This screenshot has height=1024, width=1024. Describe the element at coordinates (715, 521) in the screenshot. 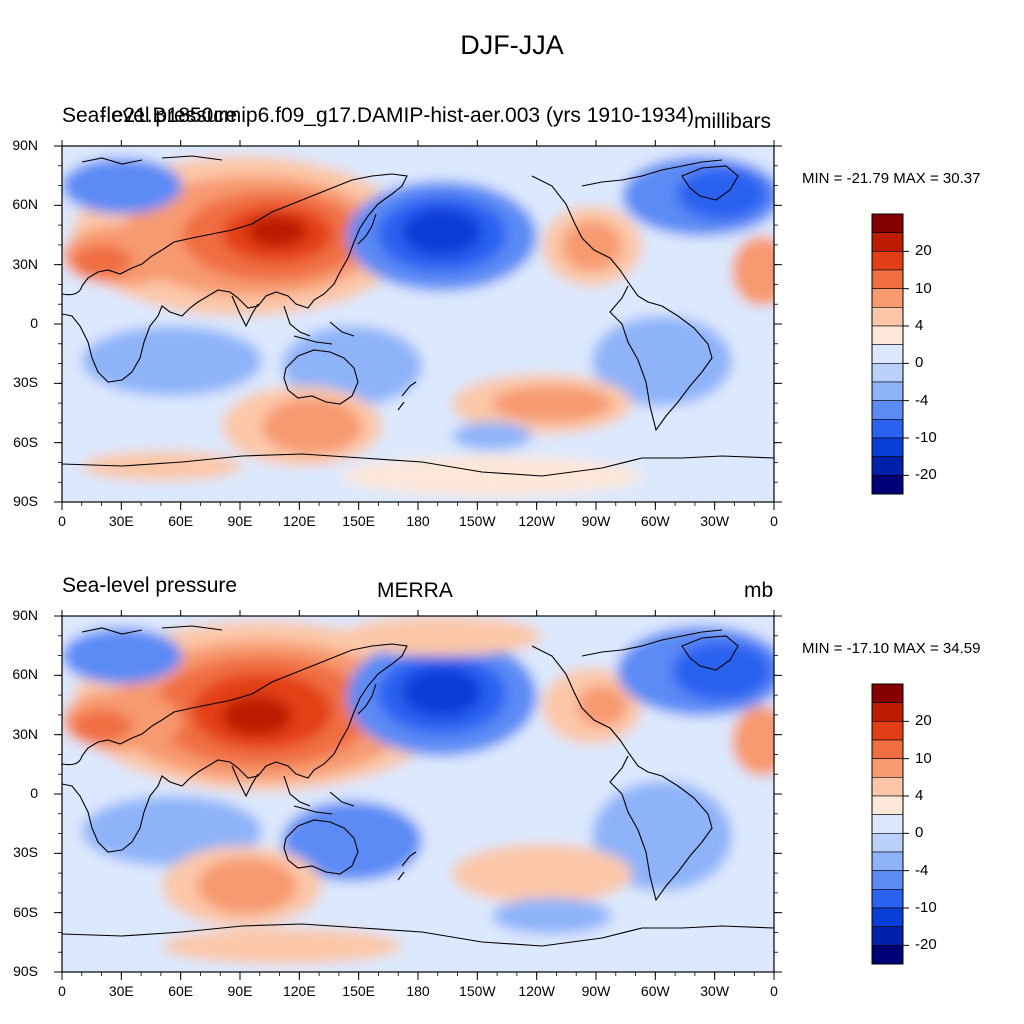

I see `lon-tick-label: 30W` at that location.